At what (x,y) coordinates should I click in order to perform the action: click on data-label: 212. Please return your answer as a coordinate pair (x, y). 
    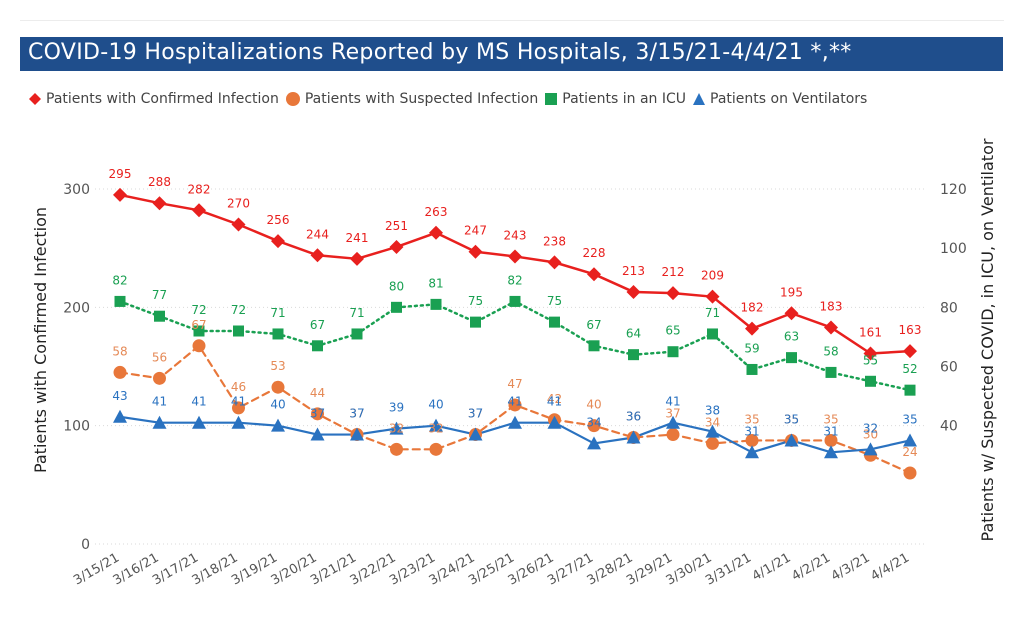
    Looking at the image, I should click on (673, 272).